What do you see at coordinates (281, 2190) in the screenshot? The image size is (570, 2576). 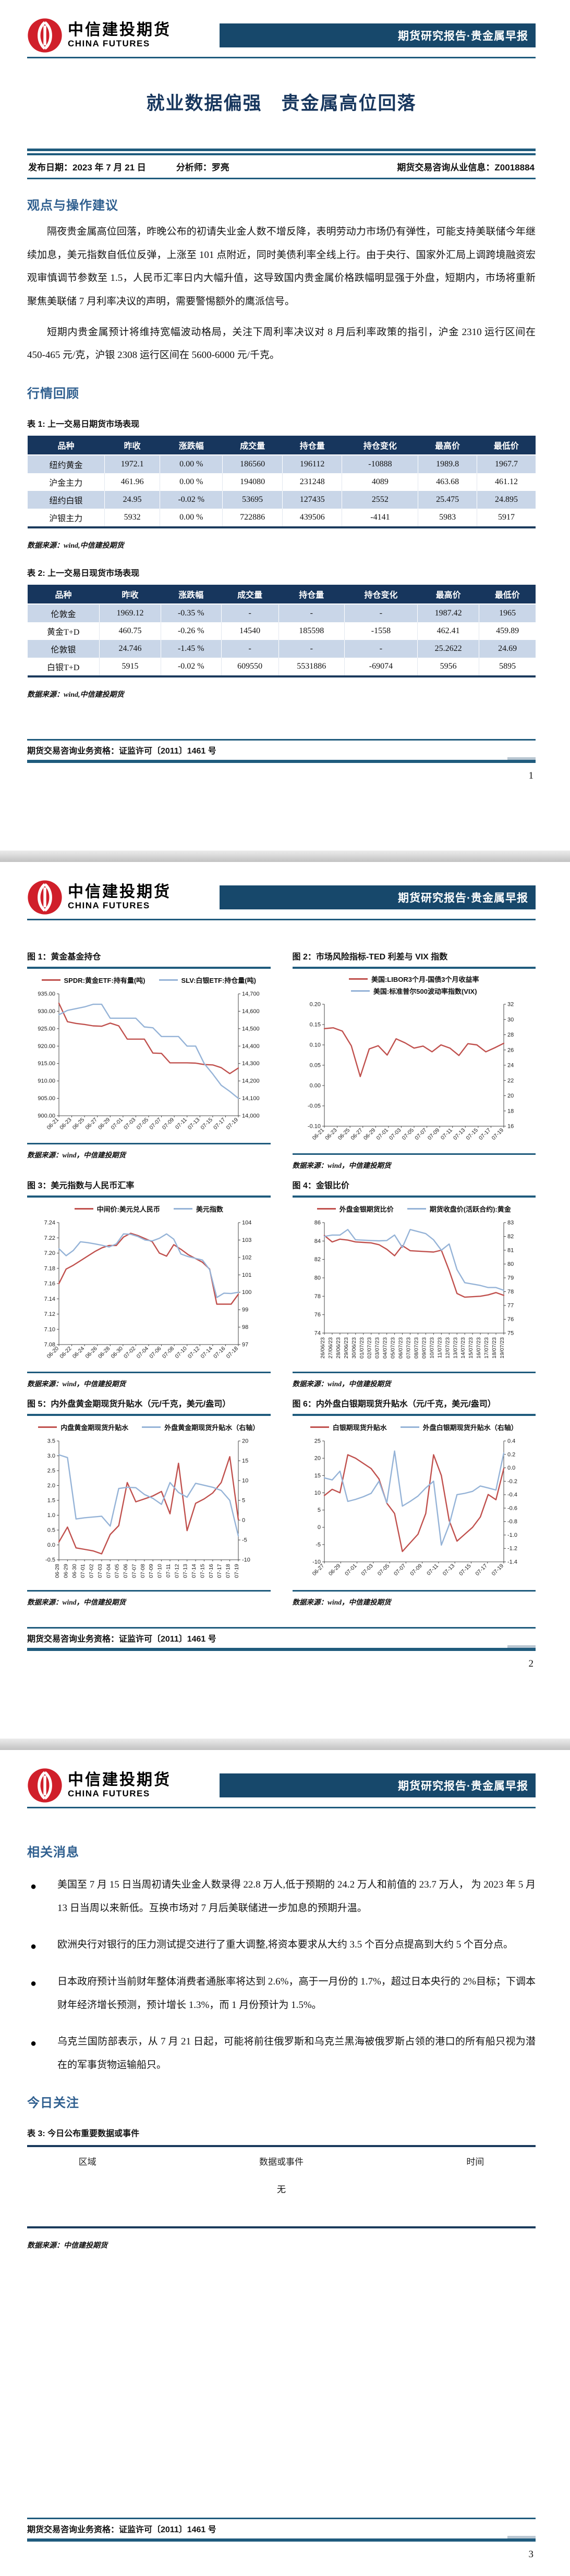 I see `table-cell: 无` at bounding box center [281, 2190].